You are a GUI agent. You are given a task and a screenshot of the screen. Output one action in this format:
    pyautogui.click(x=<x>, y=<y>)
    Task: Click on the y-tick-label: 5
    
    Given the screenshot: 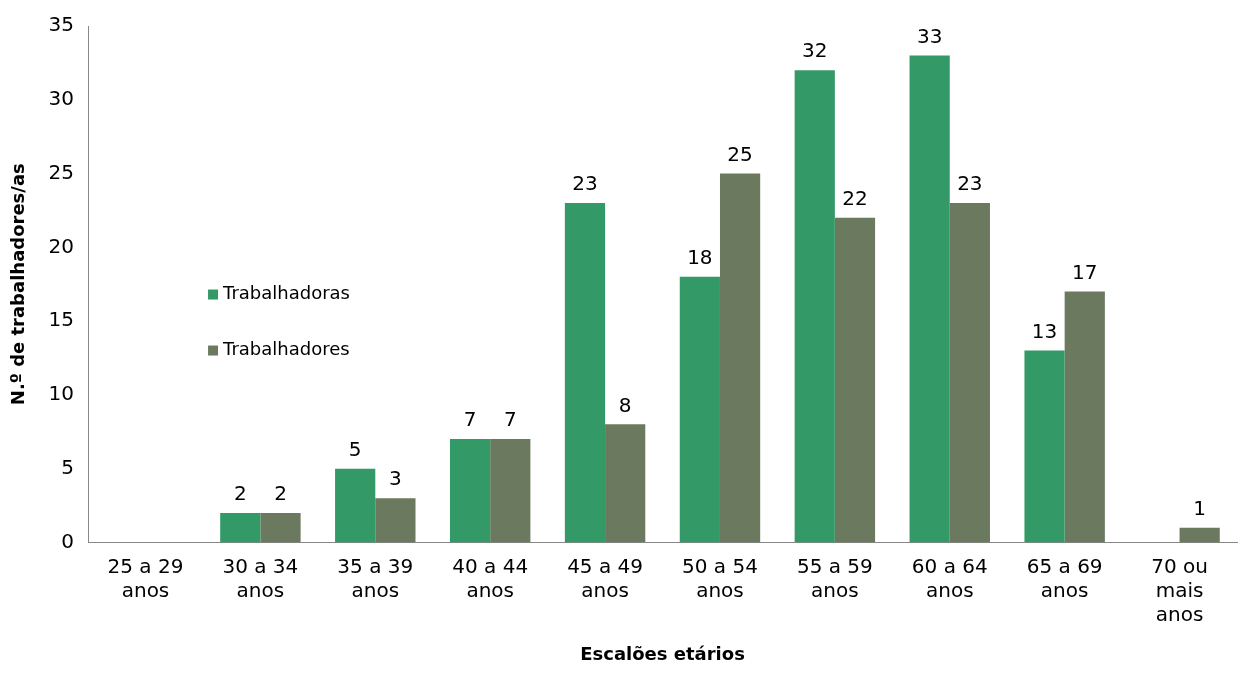 What is the action you would take?
    pyautogui.click(x=68, y=466)
    